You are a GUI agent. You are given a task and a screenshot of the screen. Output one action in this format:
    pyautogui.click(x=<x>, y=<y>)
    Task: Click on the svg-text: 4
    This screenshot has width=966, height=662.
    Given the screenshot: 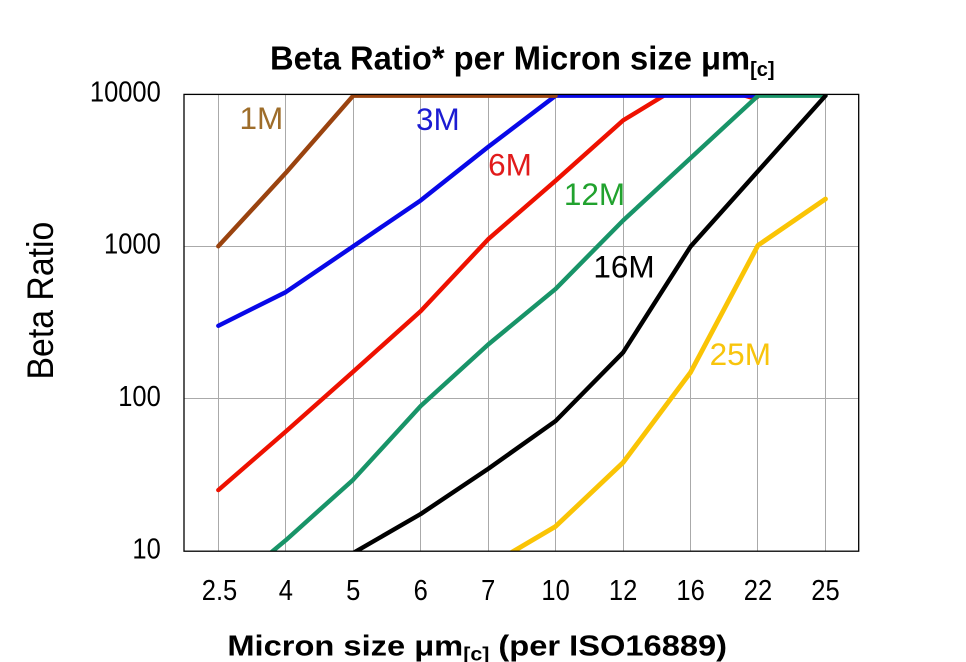 What is the action you would take?
    pyautogui.click(x=286, y=589)
    